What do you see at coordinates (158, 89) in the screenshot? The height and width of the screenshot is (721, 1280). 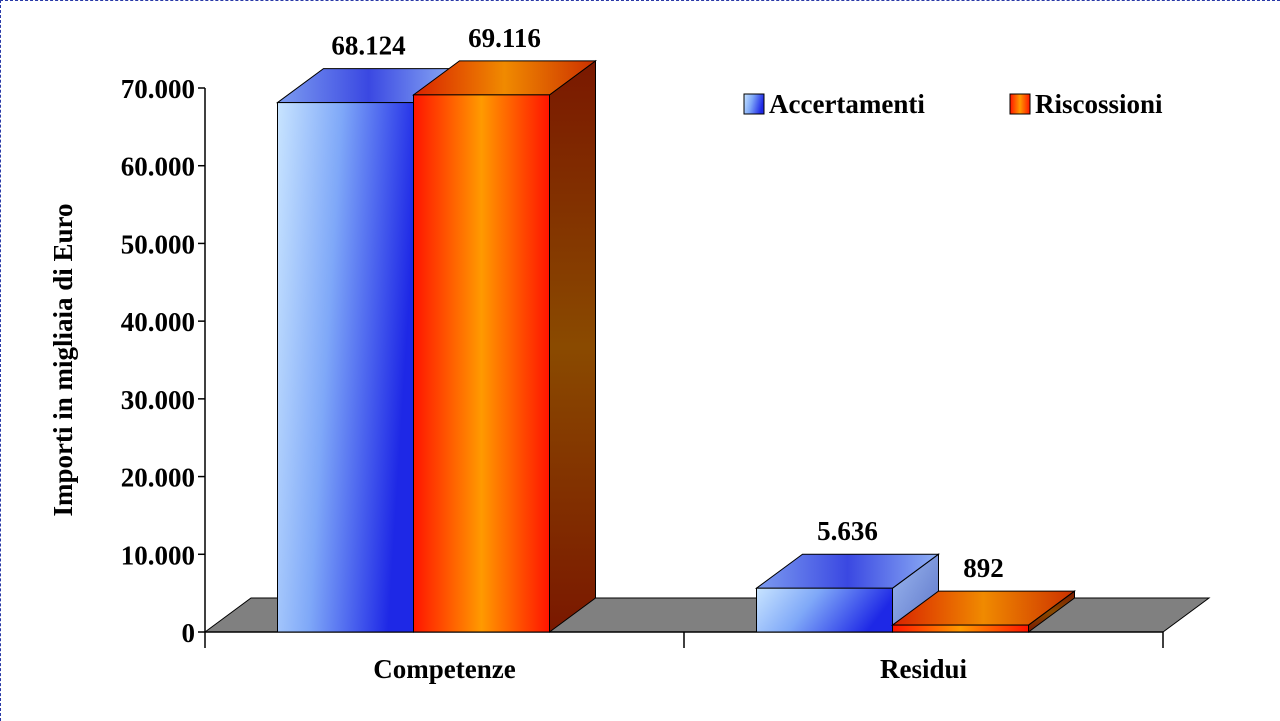 I see `y-tick-label: 70.000` at bounding box center [158, 89].